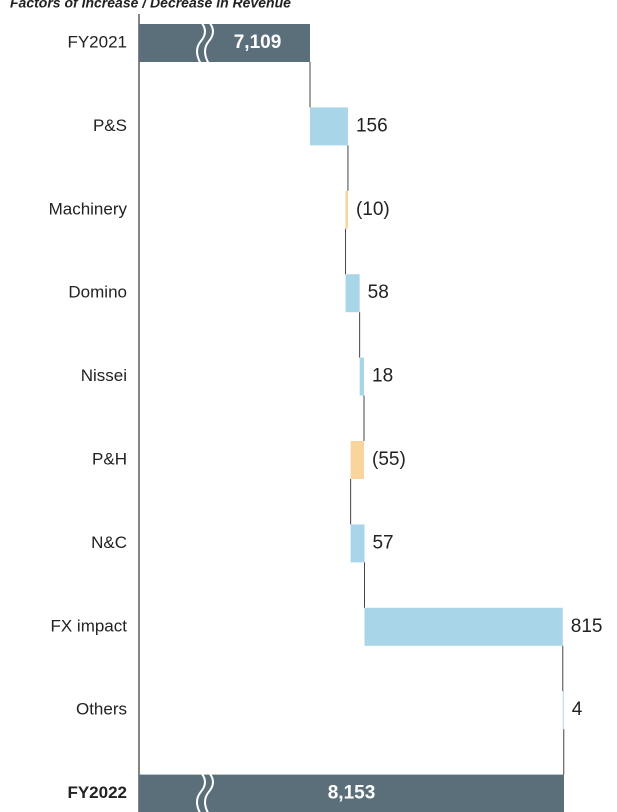 Image resolution: width=617 pixels, height=812 pixels. What do you see at coordinates (109, 542) in the screenshot?
I see `category-label: N&C` at bounding box center [109, 542].